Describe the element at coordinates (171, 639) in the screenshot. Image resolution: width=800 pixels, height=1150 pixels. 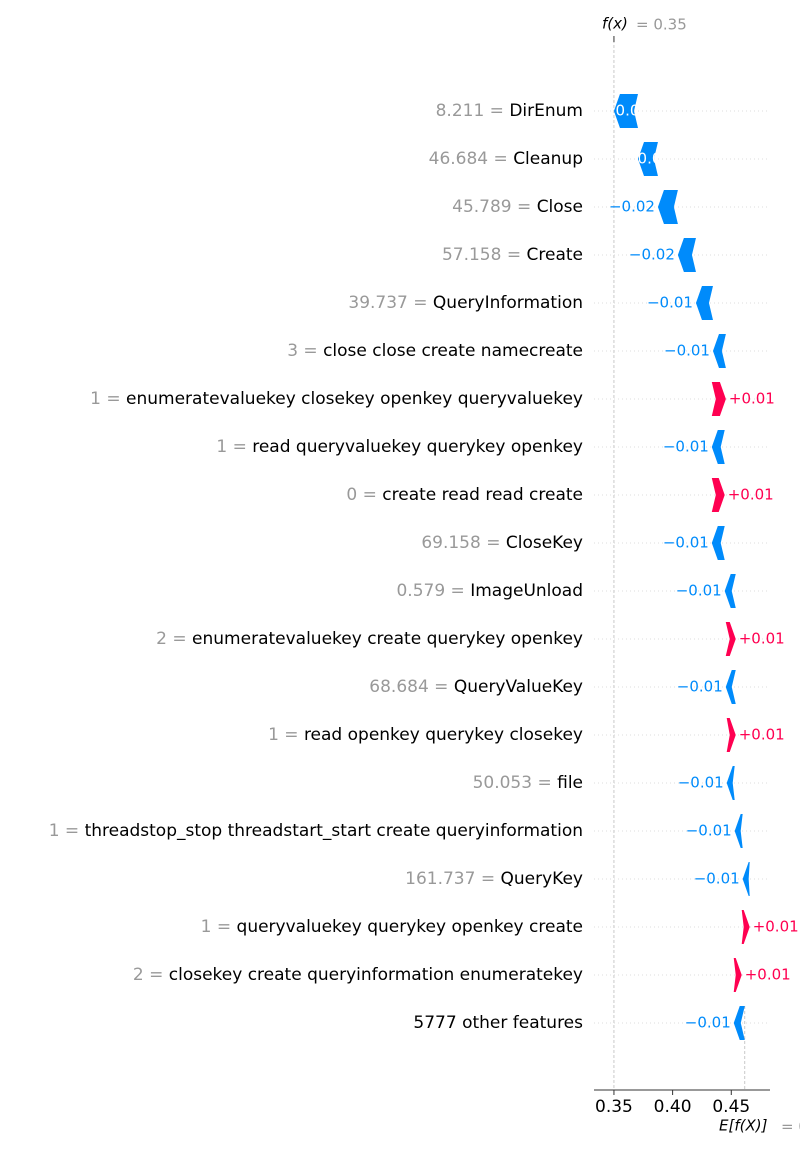
I see `feature-value: 2 =` at that location.